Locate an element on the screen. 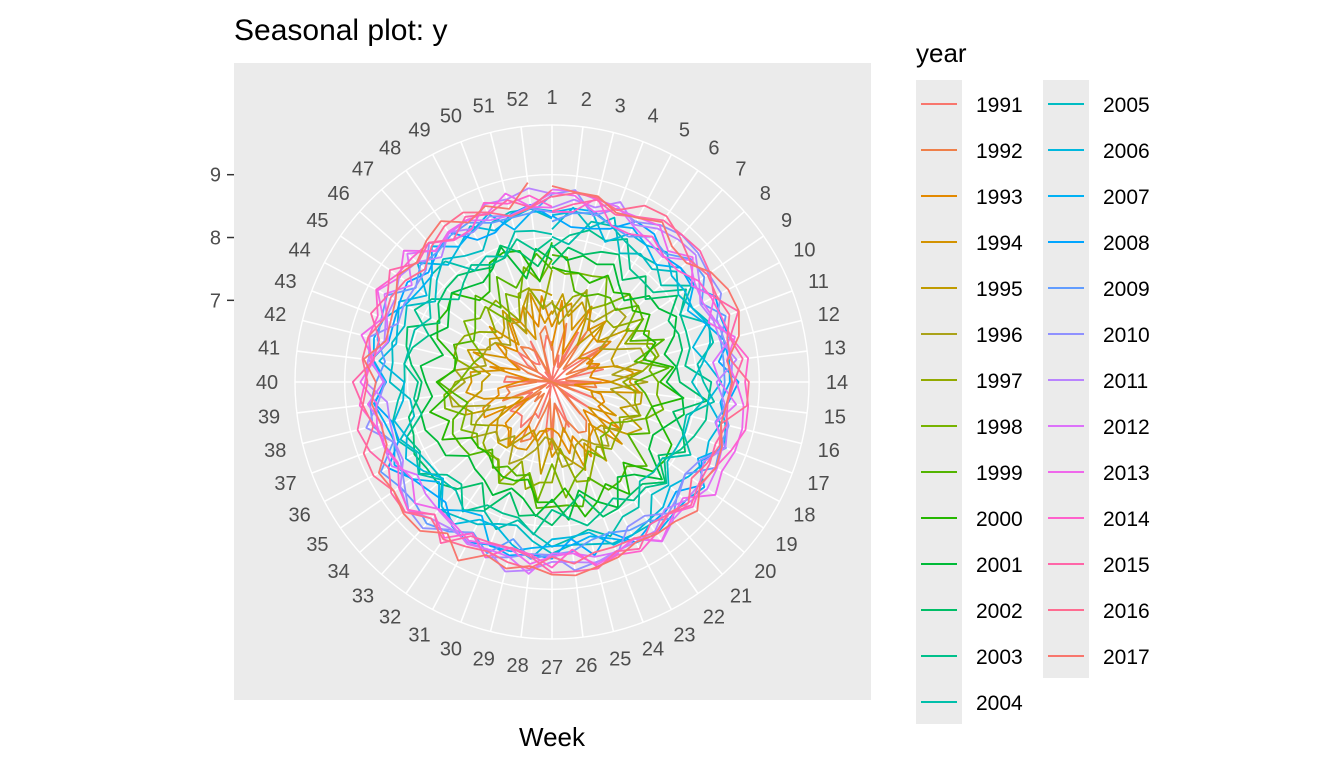 Image resolution: width=1344 pixels, height=768 pixels. week-label-22: 22 is located at coordinates (714, 618).